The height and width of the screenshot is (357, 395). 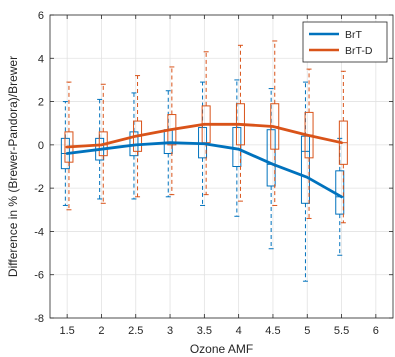 I want to click on x-tick-label: 2.5, so click(x=135, y=331).